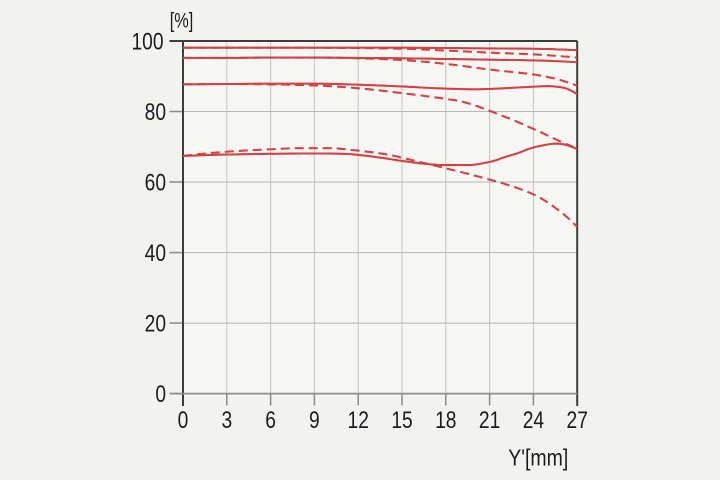  I want to click on svg-text: 80, so click(155, 112).